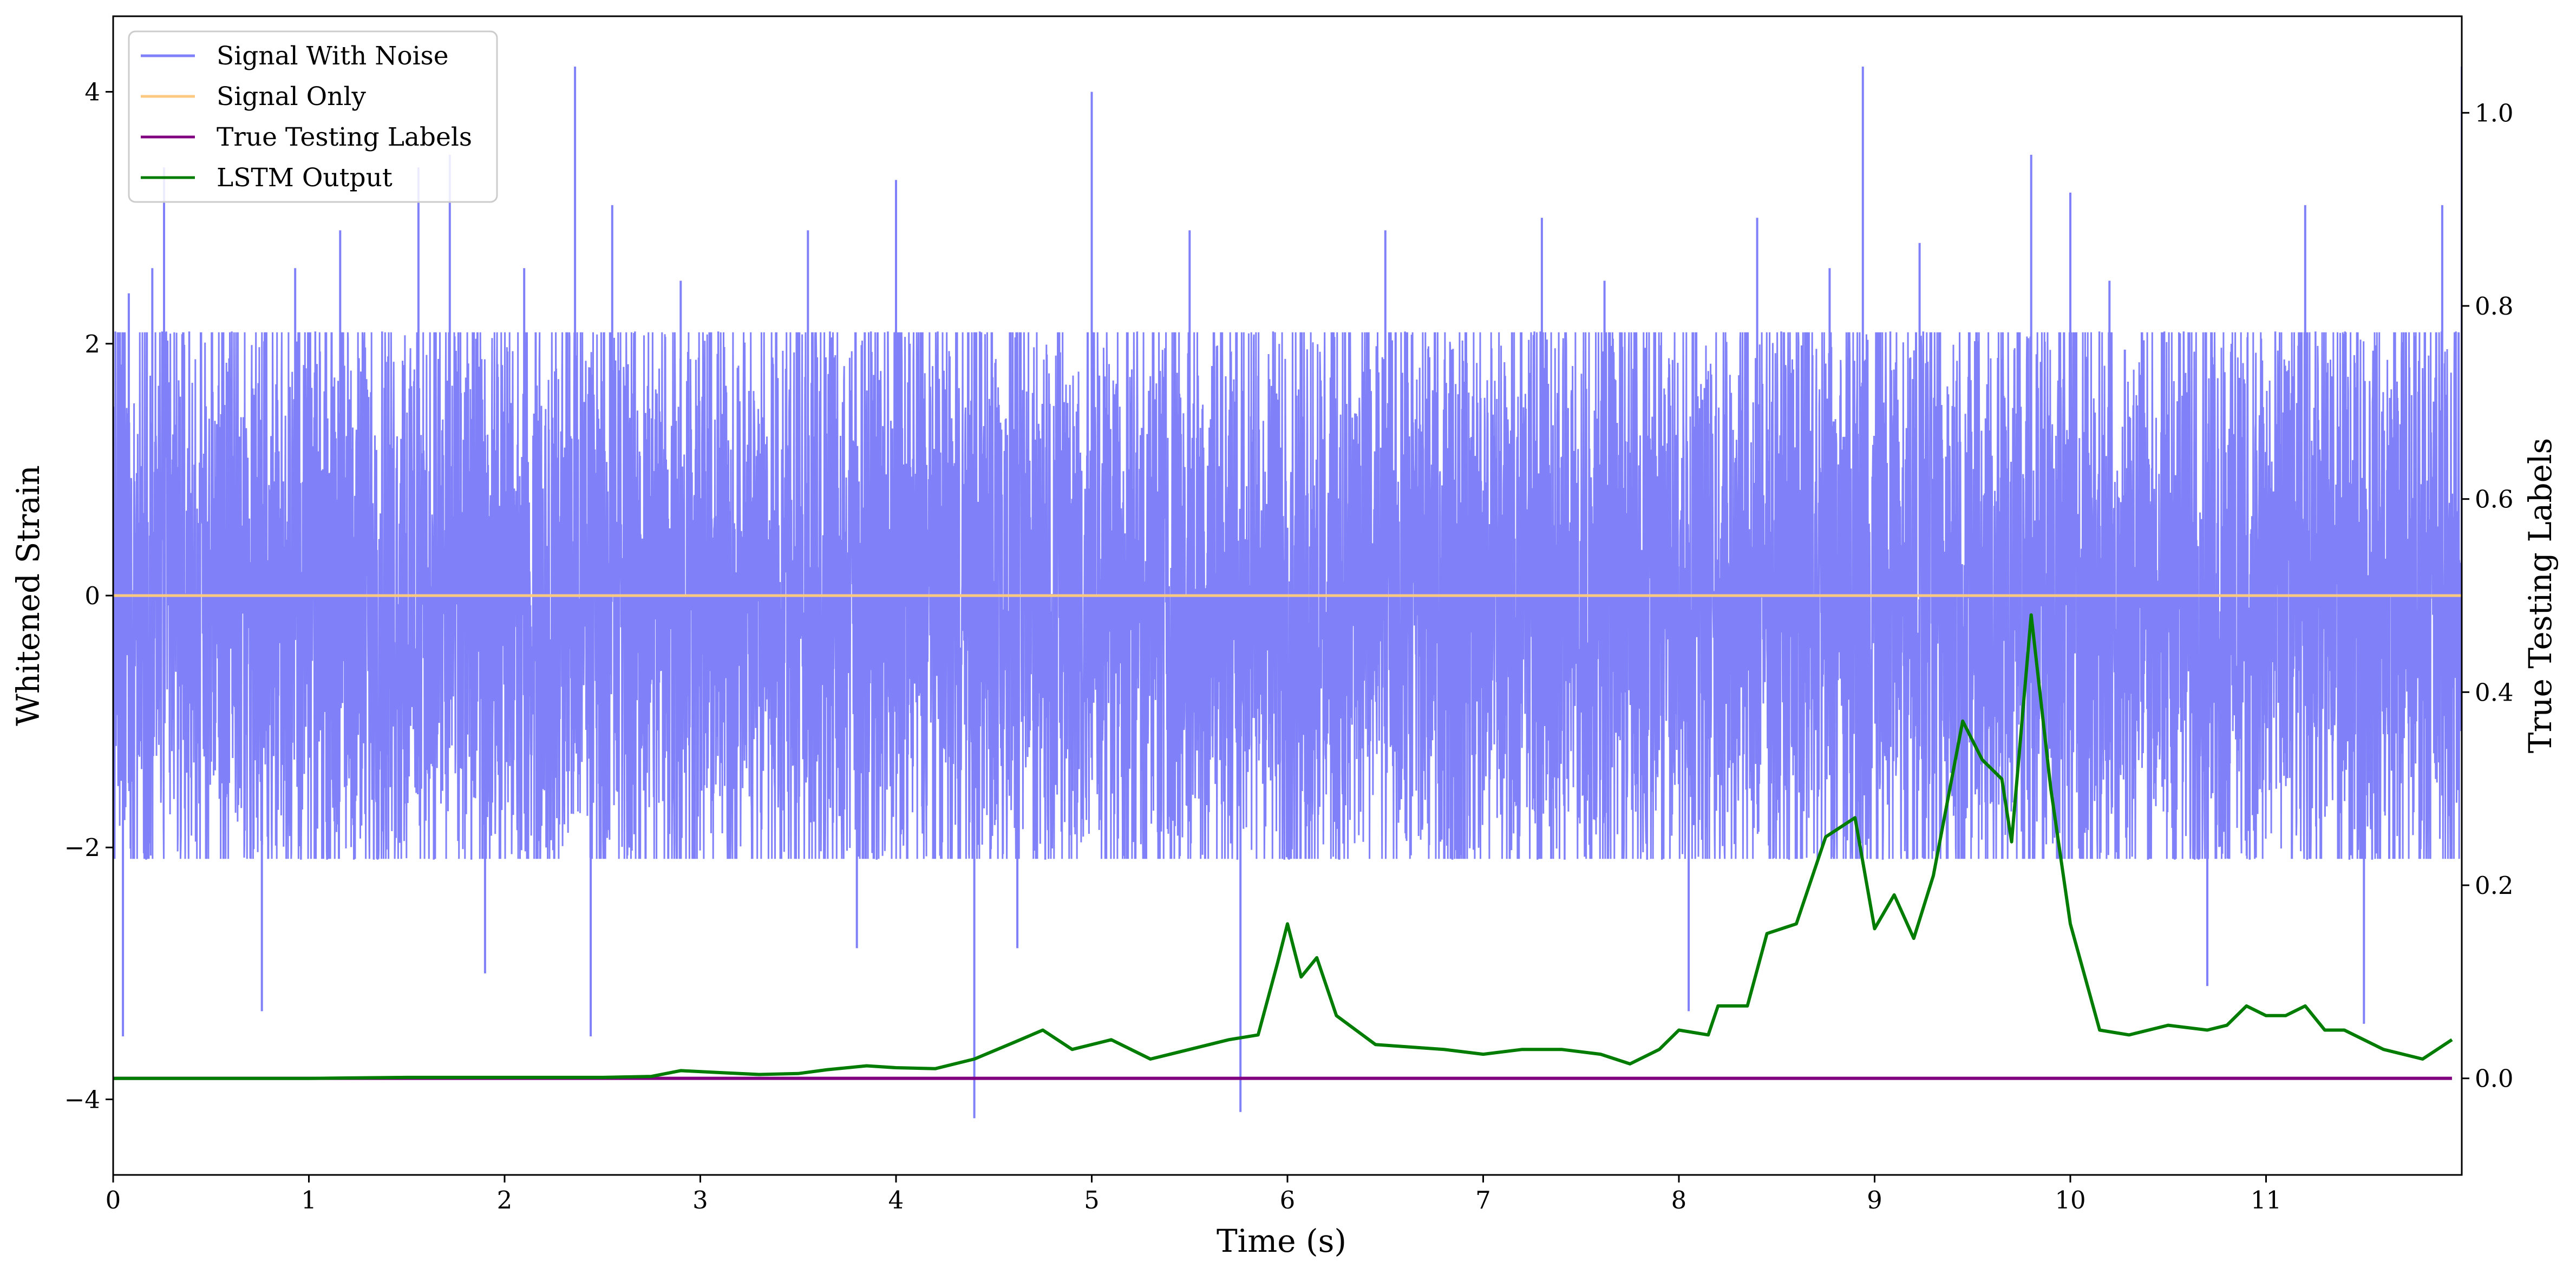 This screenshot has height=1274, width=2576. What do you see at coordinates (305, 178) in the screenshot?
I see `legend-label-lstm-output: LSTM Output` at bounding box center [305, 178].